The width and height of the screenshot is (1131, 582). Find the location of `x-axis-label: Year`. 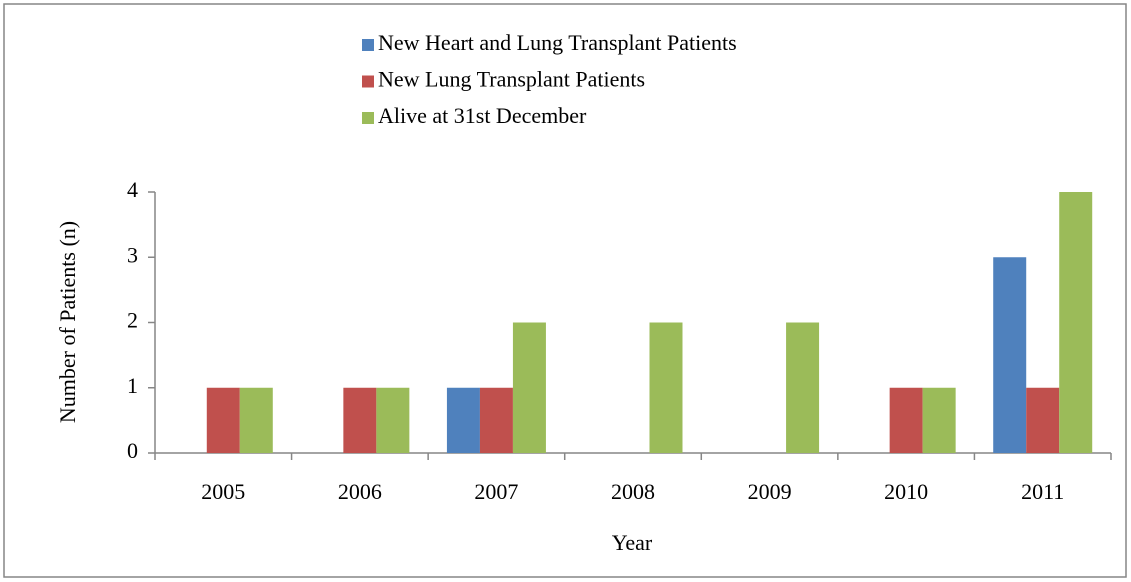

x-axis-label: Year is located at coordinates (632, 542).